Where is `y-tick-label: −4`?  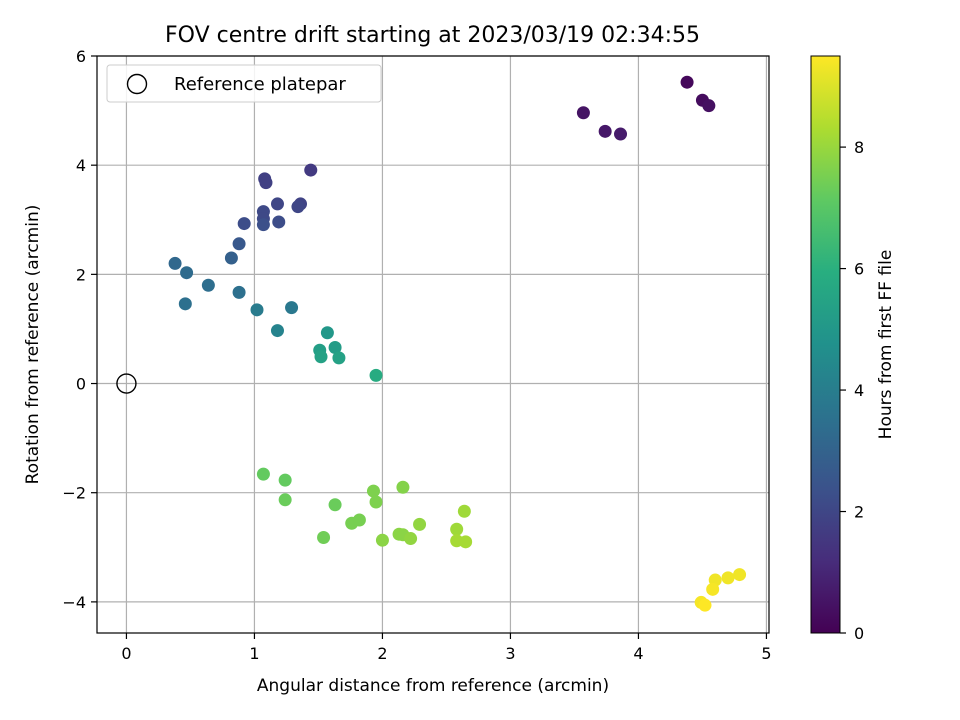 y-tick-label: −4 is located at coordinates (74, 602).